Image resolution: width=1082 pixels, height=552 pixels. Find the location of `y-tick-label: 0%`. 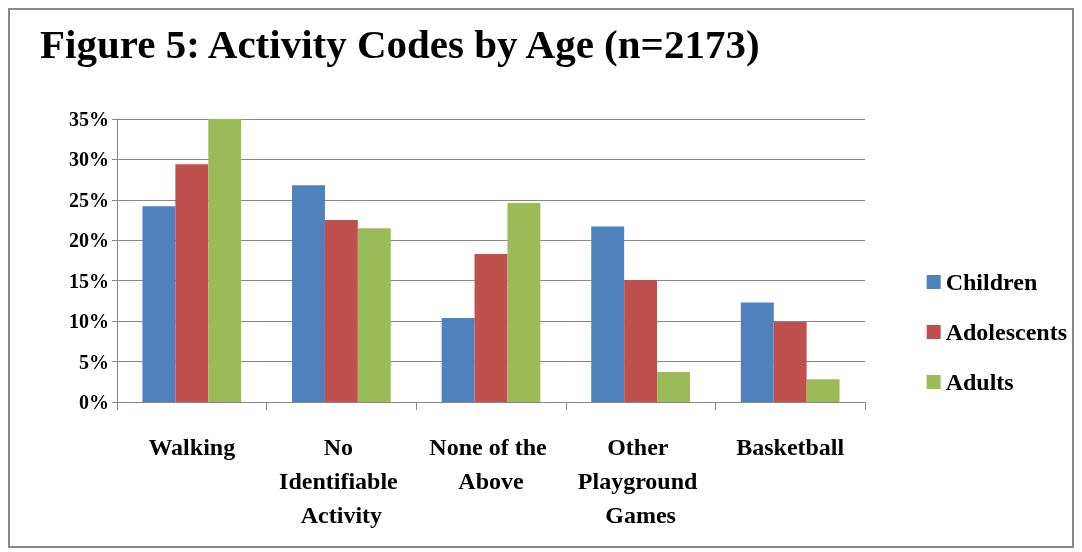

y-tick-label: 0% is located at coordinates (94, 402).